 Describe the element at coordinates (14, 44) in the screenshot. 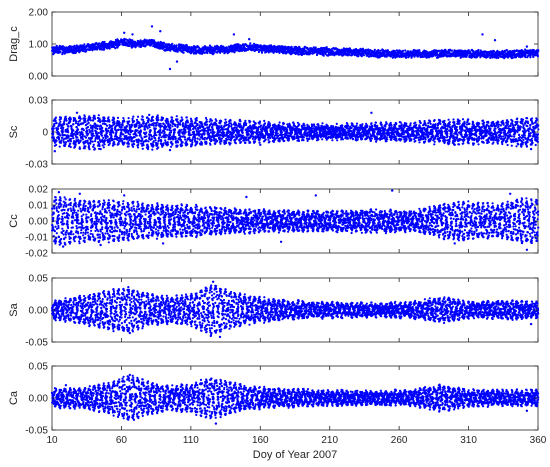

I see `y-axis-label: Drag_c` at that location.